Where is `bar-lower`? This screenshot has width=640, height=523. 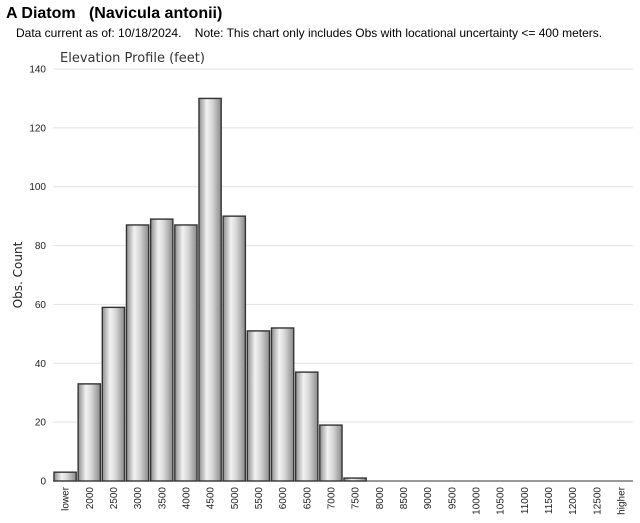 bar-lower is located at coordinates (65, 476).